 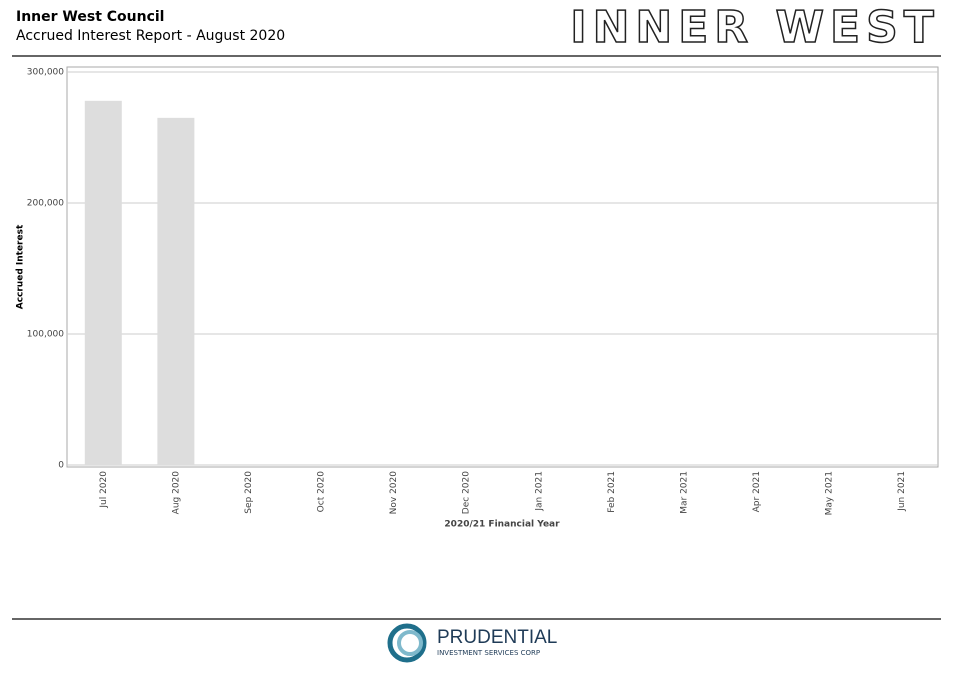 What do you see at coordinates (61, 466) in the screenshot?
I see `y-tick-label: 0` at bounding box center [61, 466].